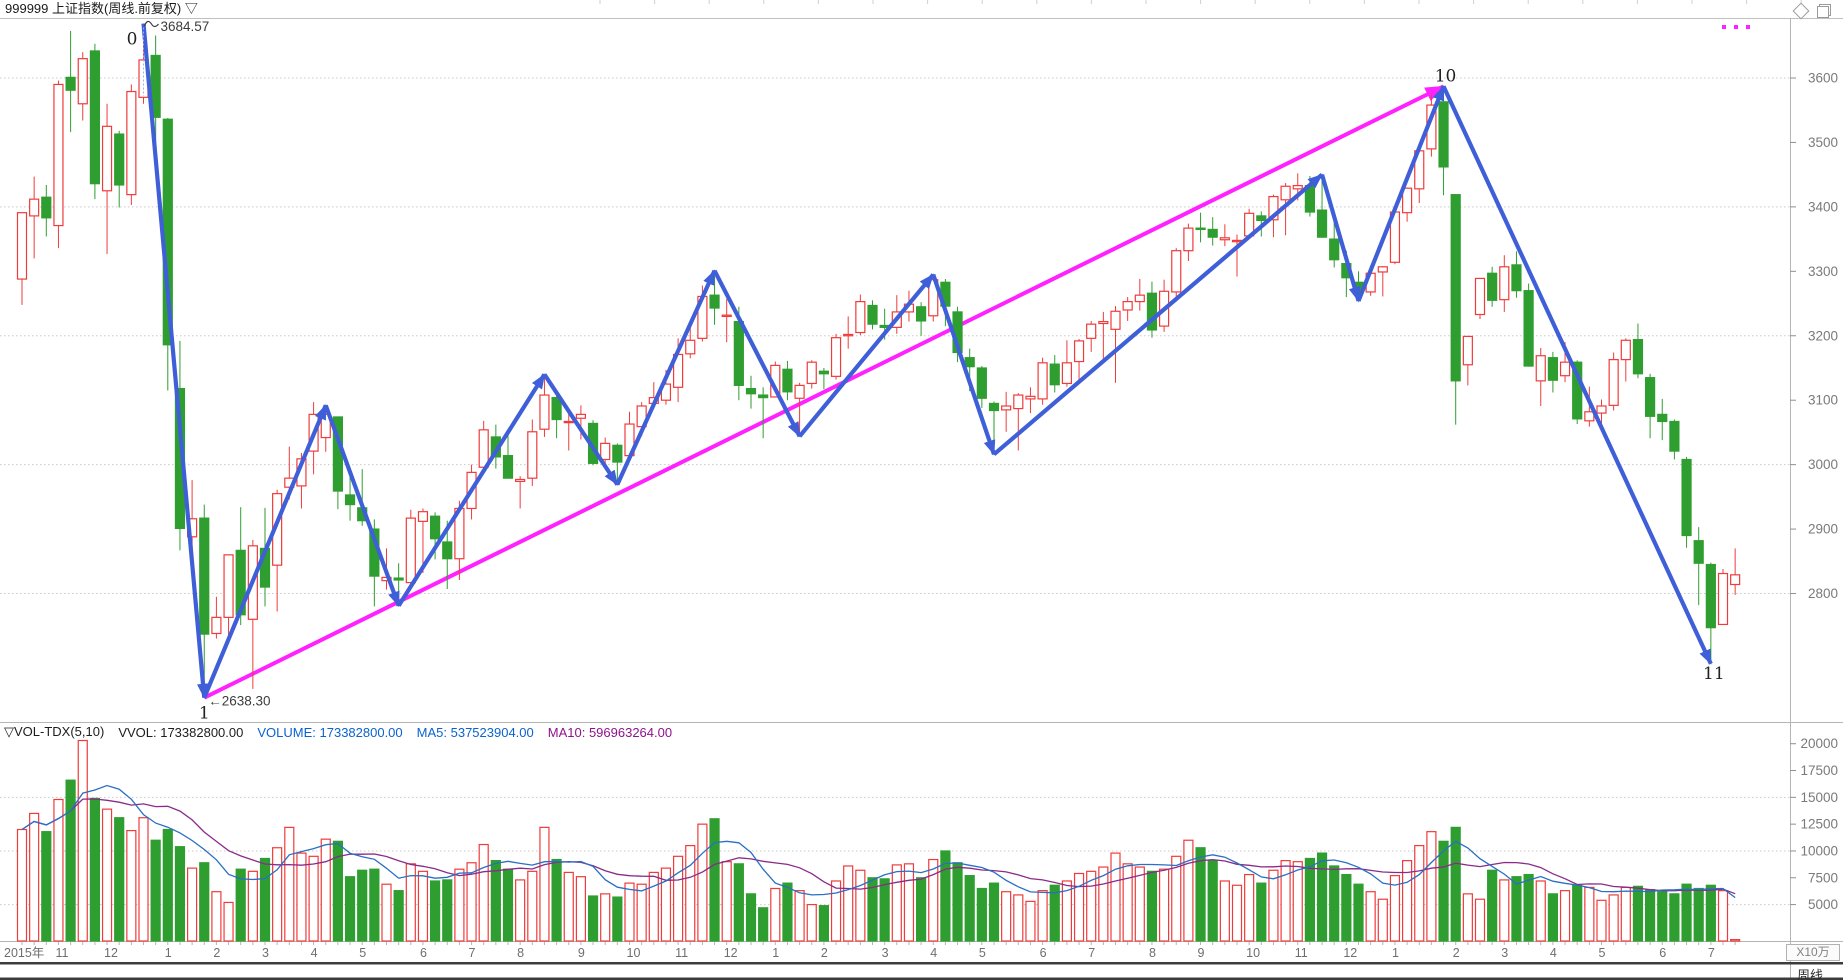 Image resolution: width=1843 pixels, height=980 pixels. What do you see at coordinates (1824, 11) in the screenshot?
I see `cascade-windows-icon` at bounding box center [1824, 11].